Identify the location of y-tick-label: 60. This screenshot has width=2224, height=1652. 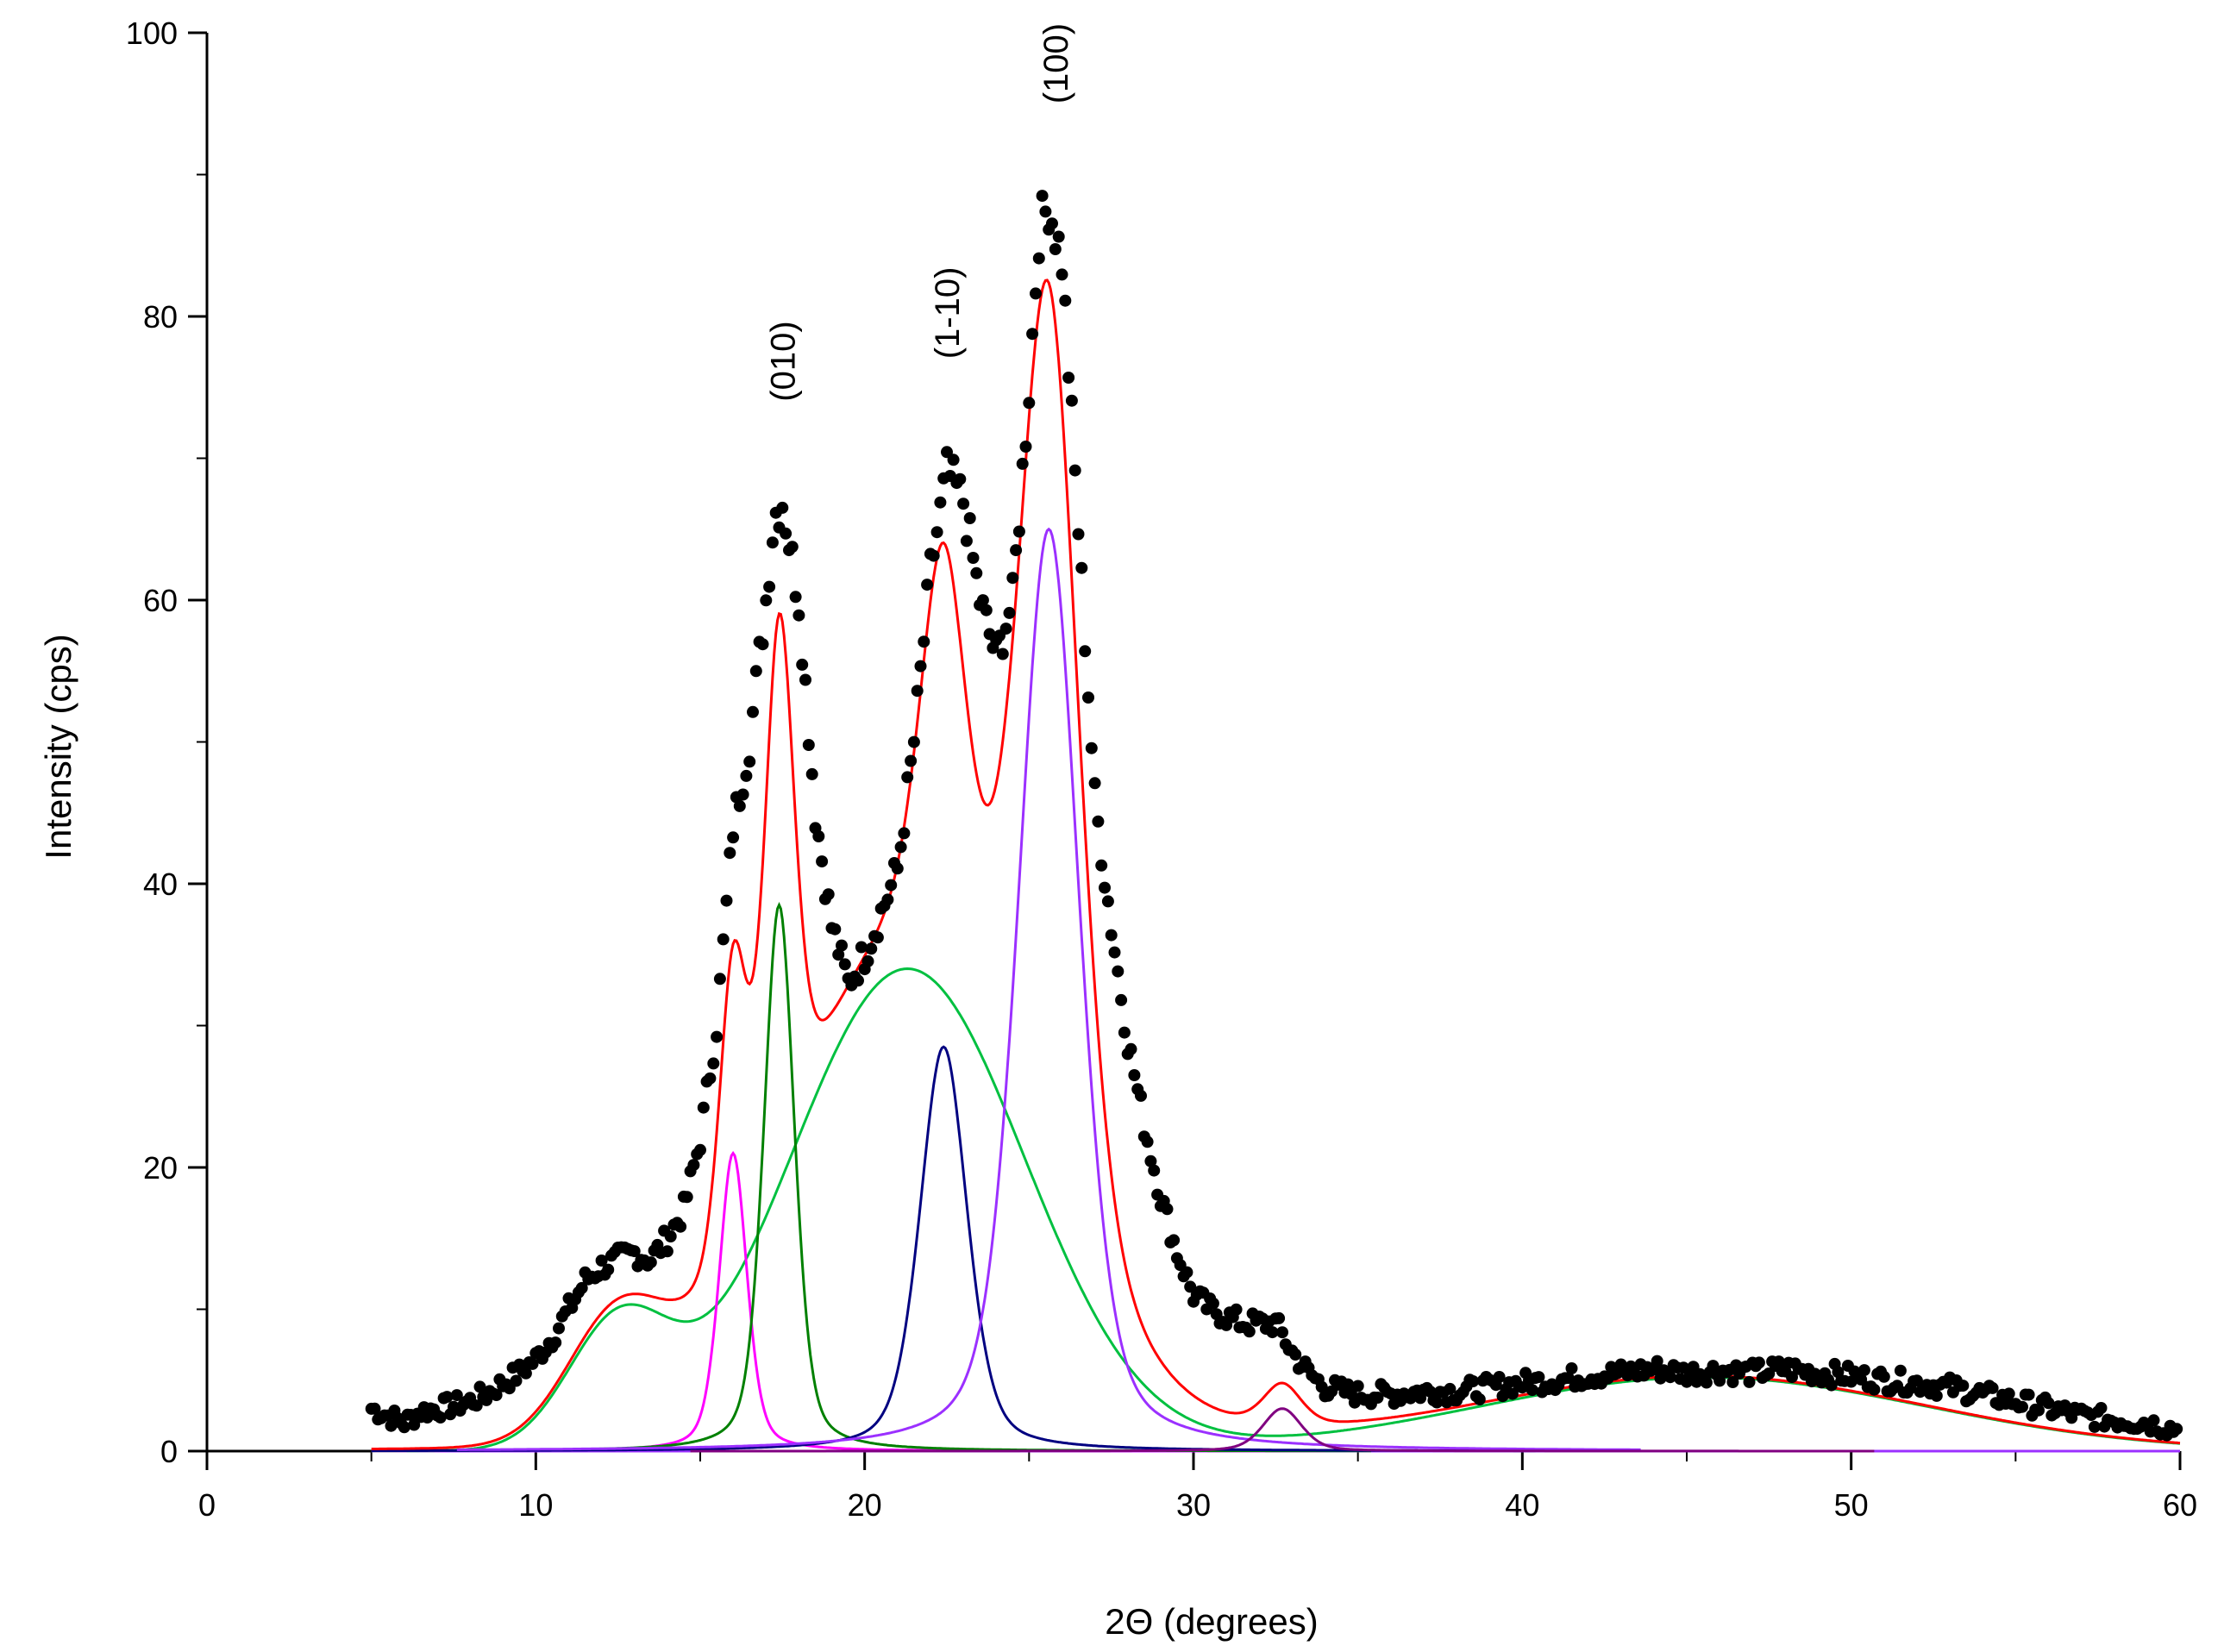
(161, 600).